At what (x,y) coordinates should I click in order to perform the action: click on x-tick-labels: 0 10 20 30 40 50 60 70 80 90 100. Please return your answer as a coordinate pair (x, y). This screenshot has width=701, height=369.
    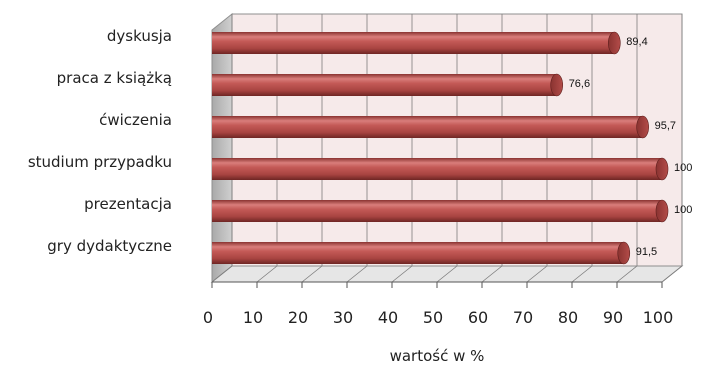
    Looking at the image, I should click on (438, 317).